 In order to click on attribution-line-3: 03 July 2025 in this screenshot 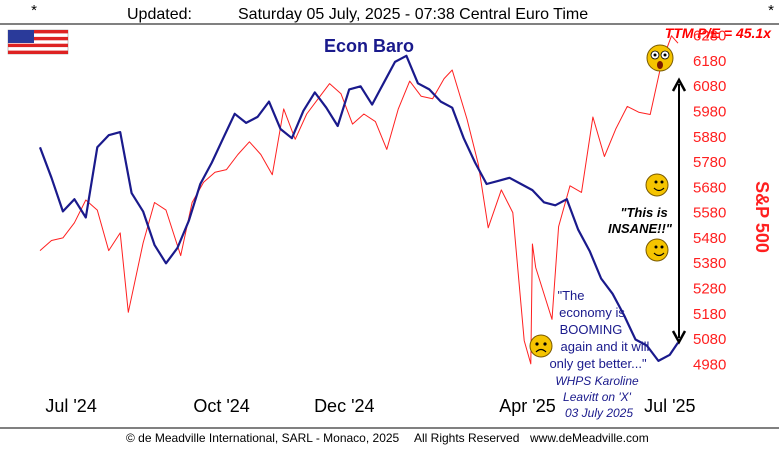, I will do `click(599, 413)`.